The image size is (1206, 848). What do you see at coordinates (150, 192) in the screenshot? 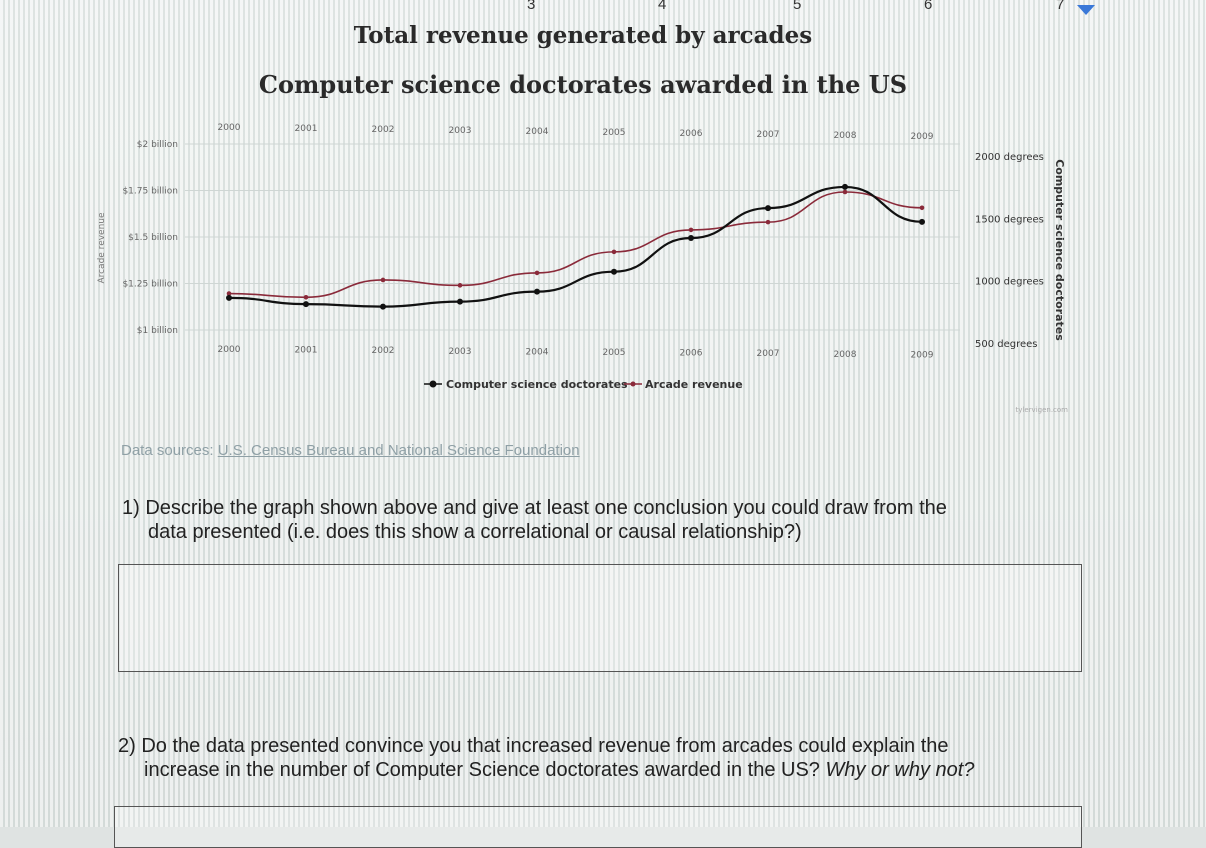
I see `y-left-tick-label: $1.75 billion` at bounding box center [150, 192].